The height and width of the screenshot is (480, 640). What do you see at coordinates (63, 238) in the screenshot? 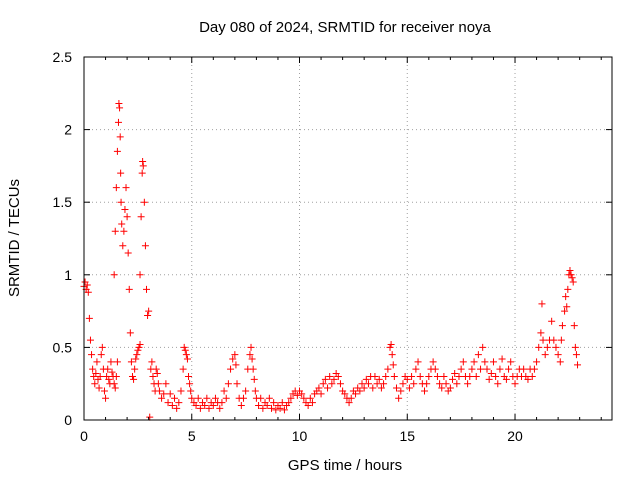
I see `y-tick-labels: 0 0.5 1 1.5 2 2.5` at bounding box center [63, 238].